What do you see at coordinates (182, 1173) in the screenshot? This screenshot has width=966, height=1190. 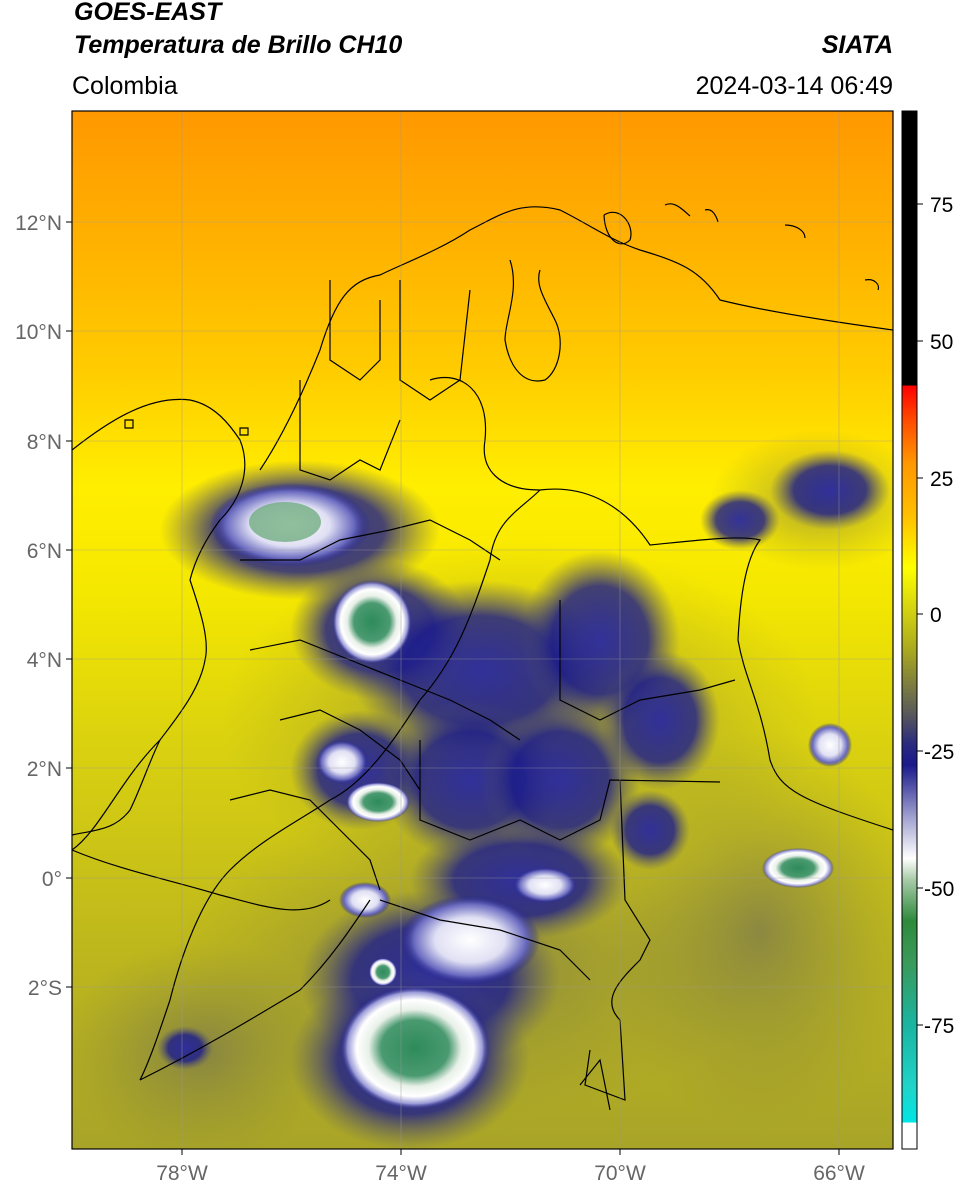 I see `lon-label-78w: 78°W` at bounding box center [182, 1173].